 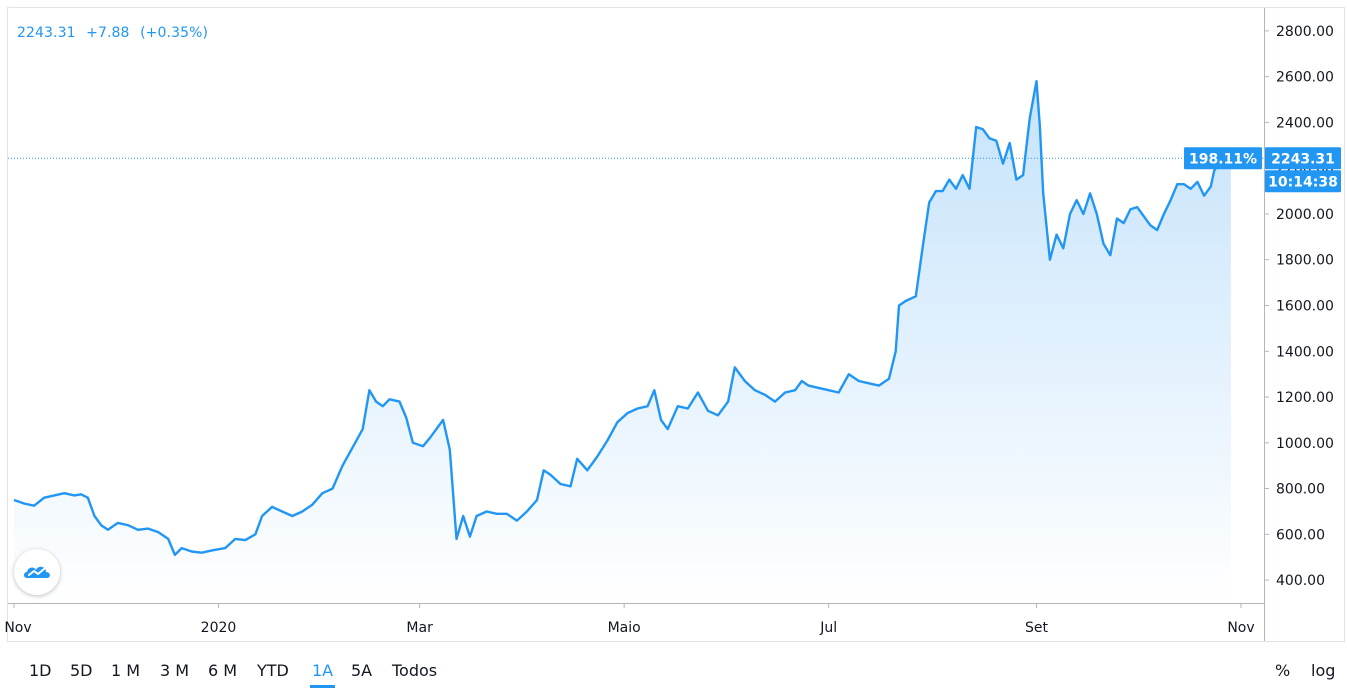 What do you see at coordinates (1305, 78) in the screenshot?
I see `y-tick-label: 2600.00` at bounding box center [1305, 78].